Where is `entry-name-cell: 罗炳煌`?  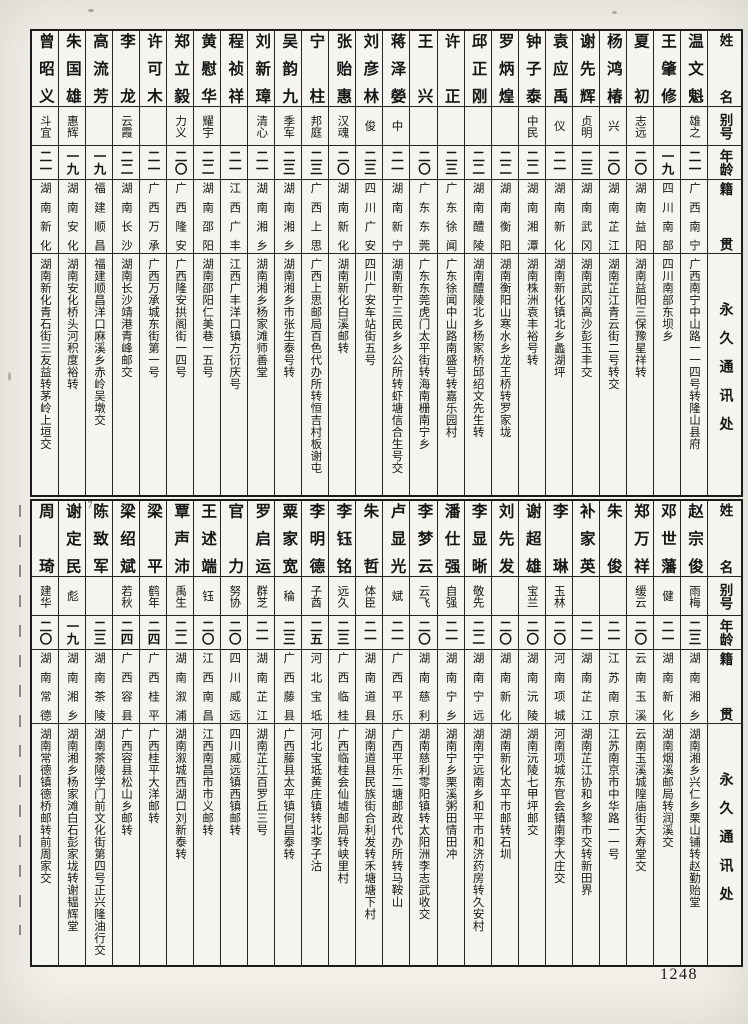
entry-name-cell: 罗炳煌 is located at coordinates (504, 69).